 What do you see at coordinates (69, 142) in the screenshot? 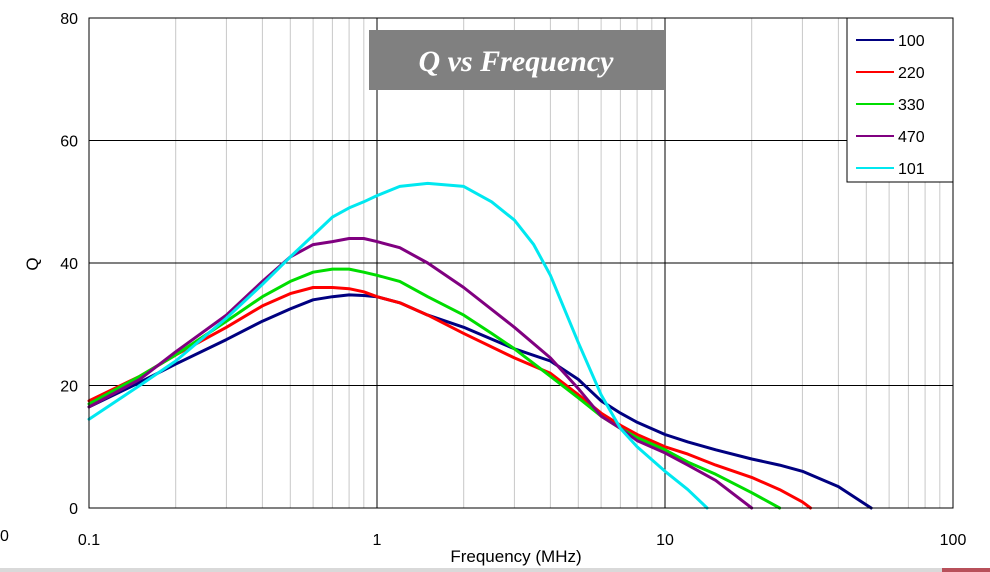
I see `y-tick-label: 60` at bounding box center [69, 142].